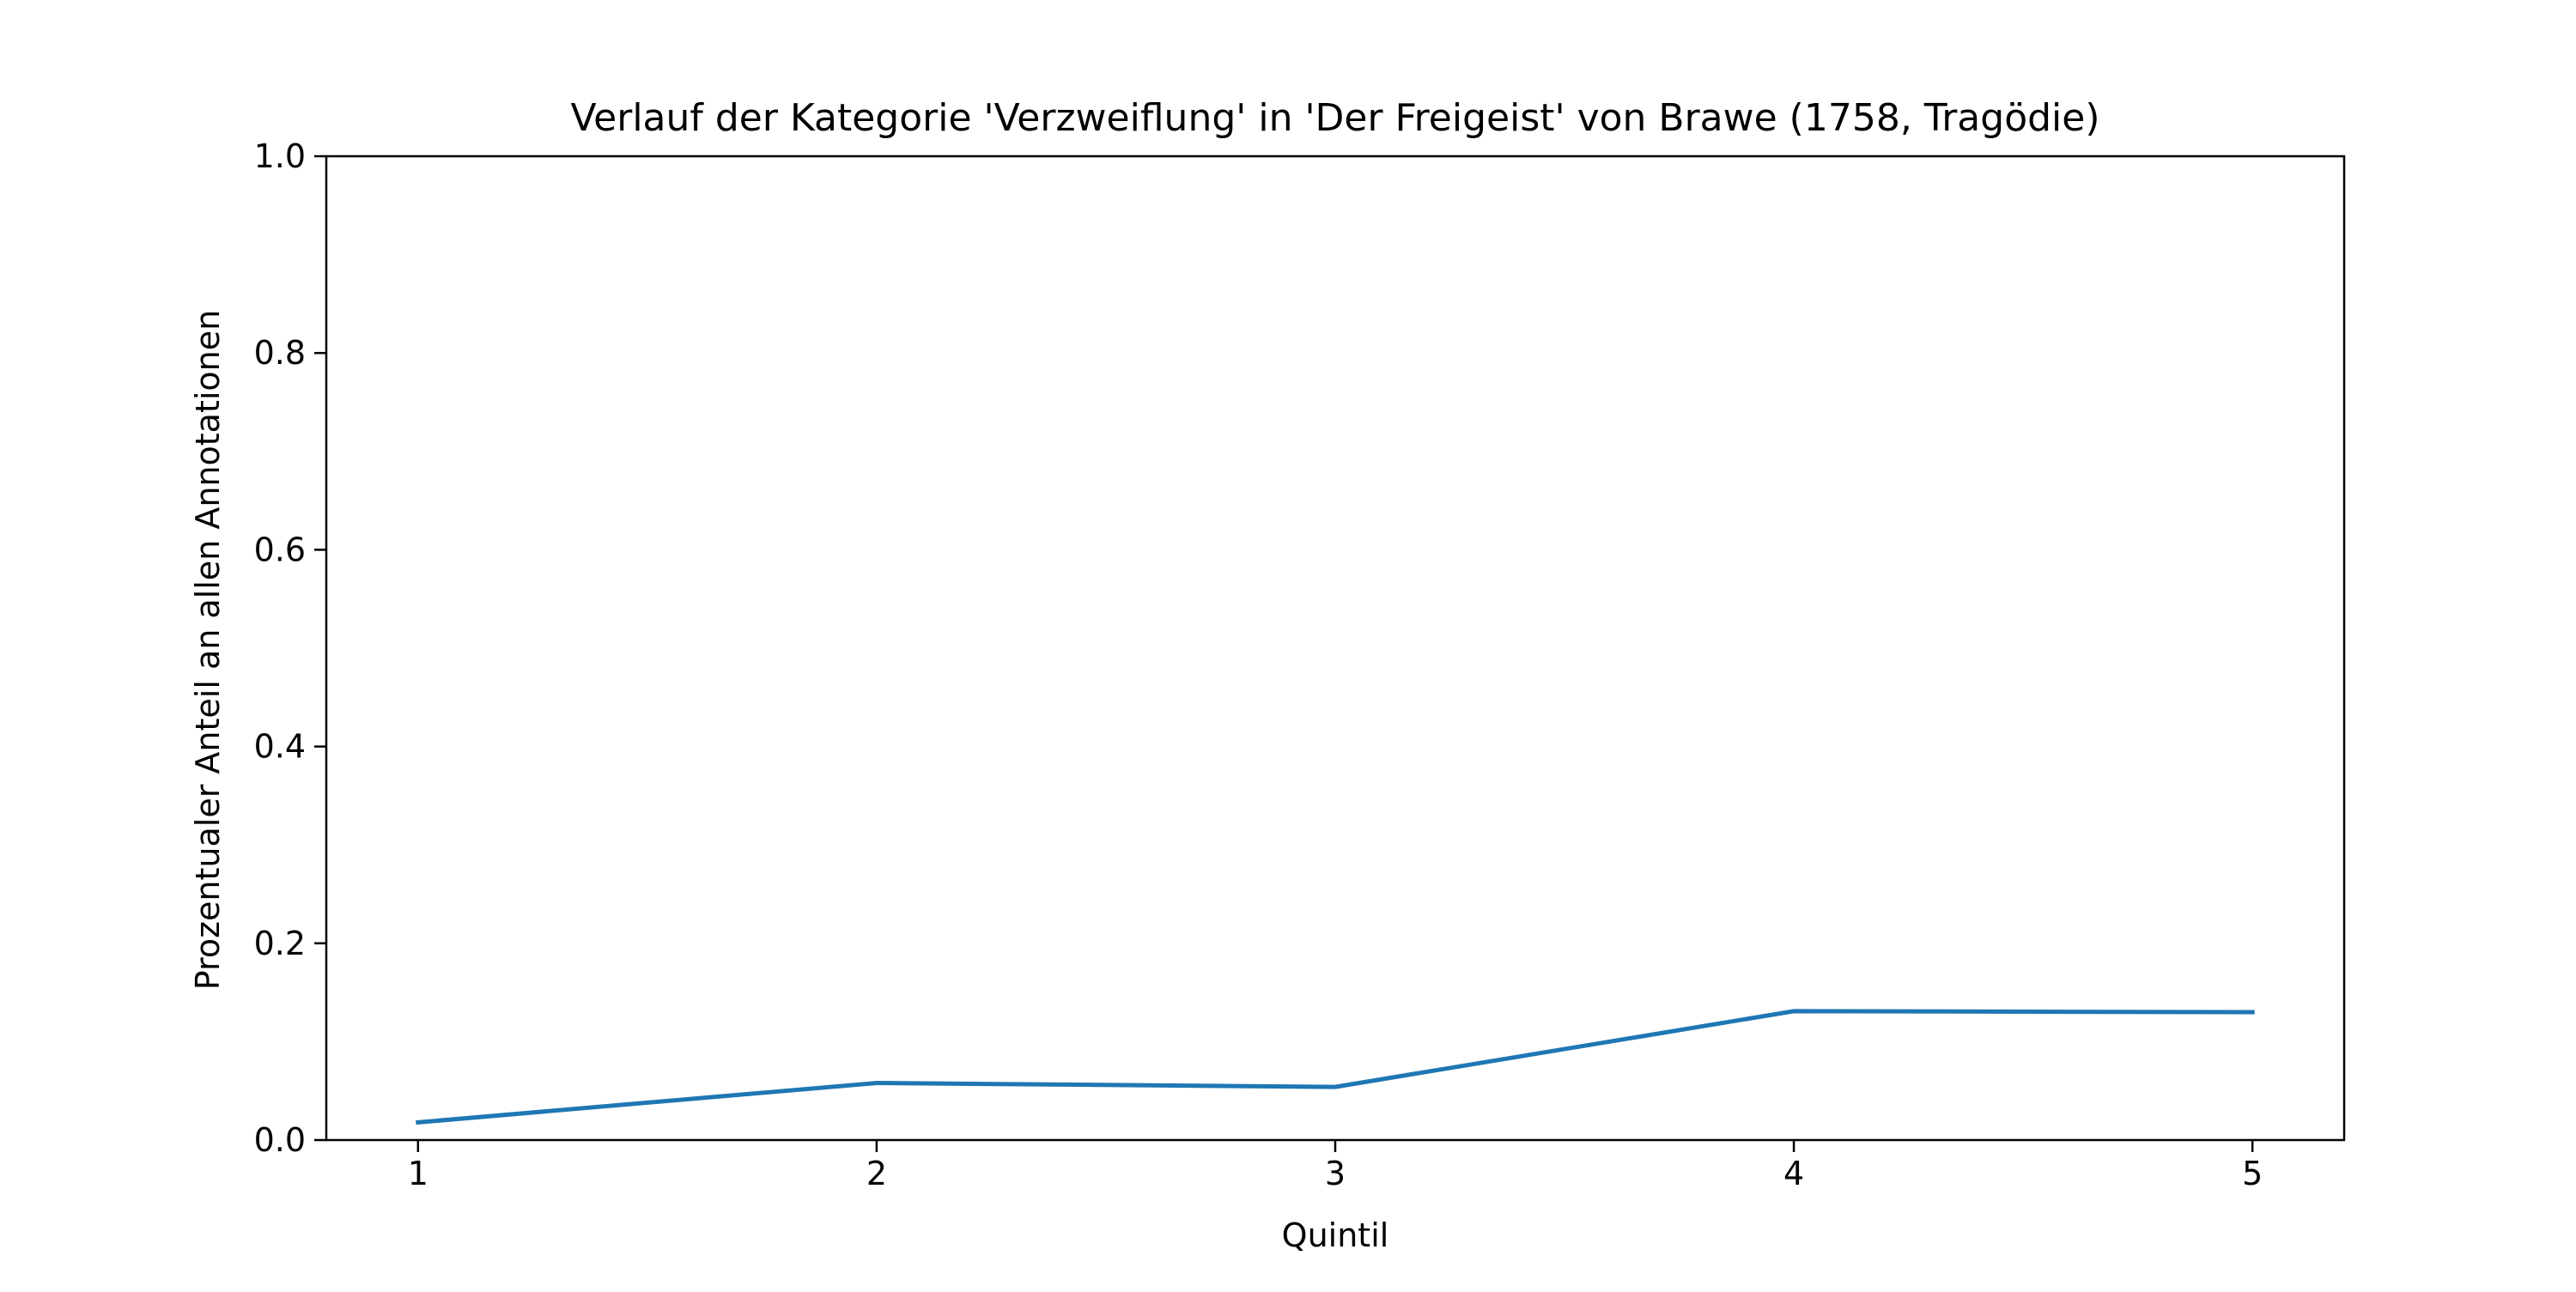 This screenshot has height=1292, width=2576. Describe the element at coordinates (280, 156) in the screenshot. I see `y-tick-label: 1.0` at that location.